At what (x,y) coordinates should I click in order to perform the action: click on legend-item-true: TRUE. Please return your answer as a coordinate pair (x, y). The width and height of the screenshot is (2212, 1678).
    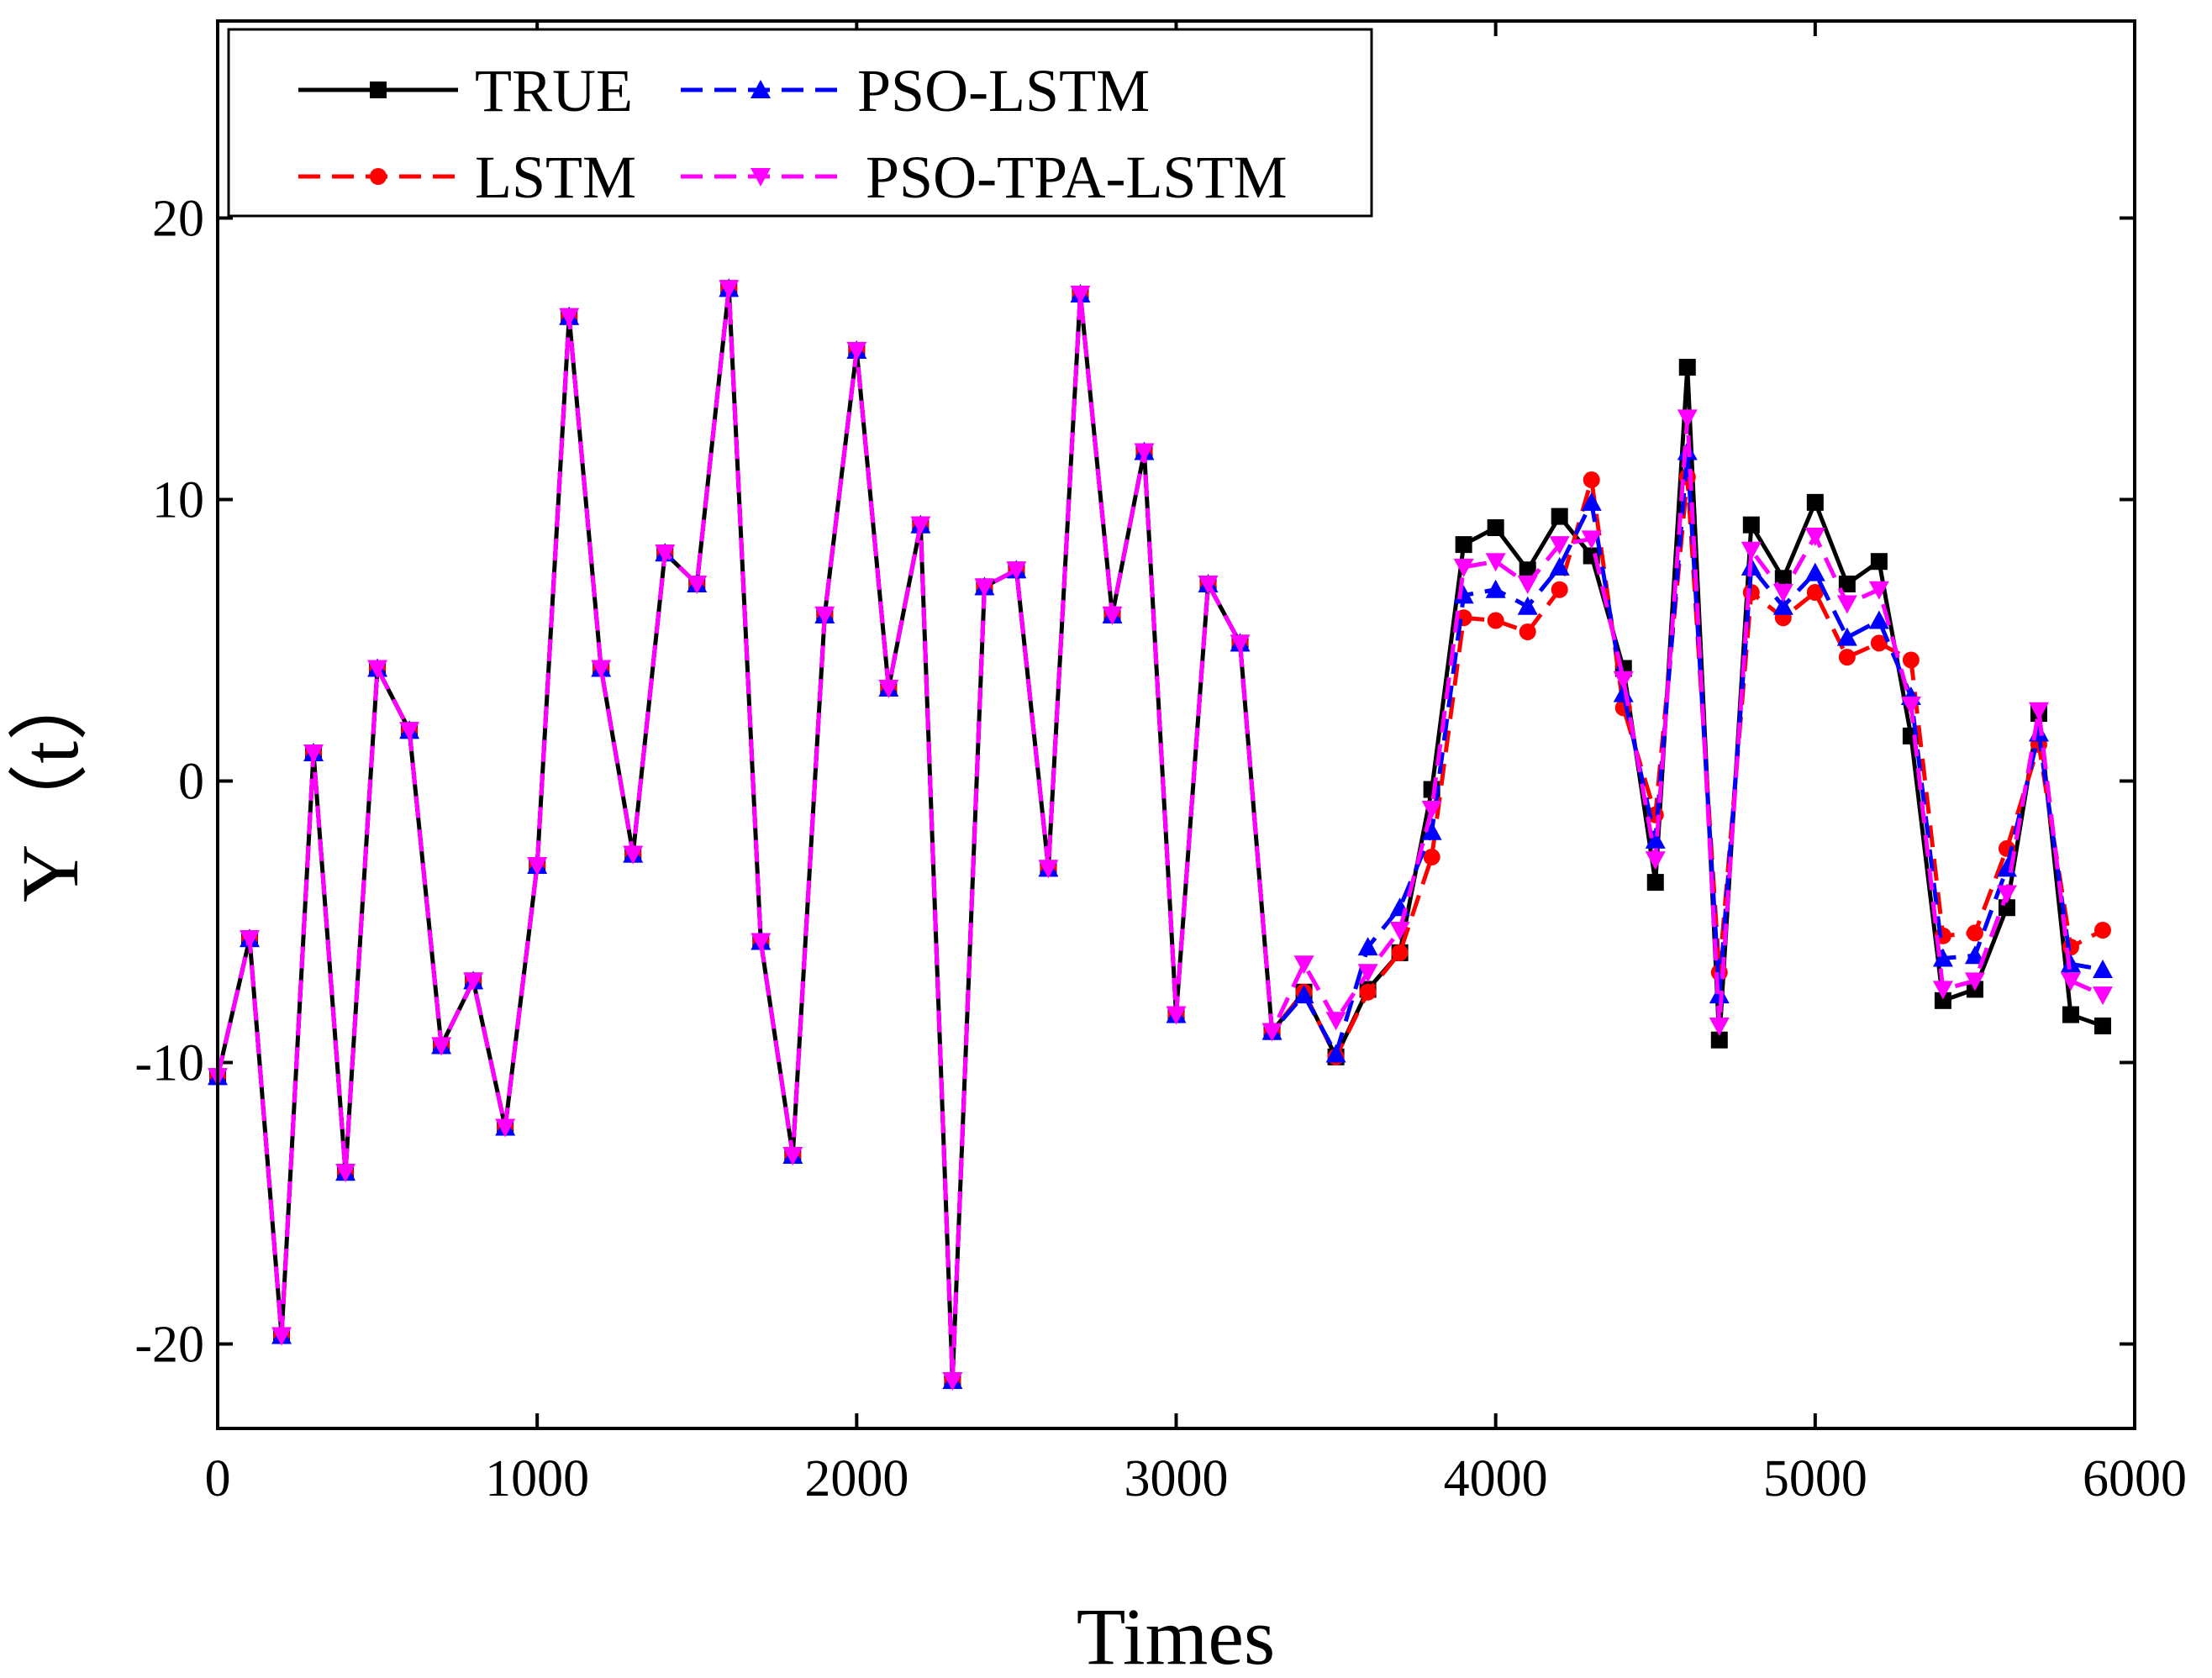
    Looking at the image, I should click on (465, 90).